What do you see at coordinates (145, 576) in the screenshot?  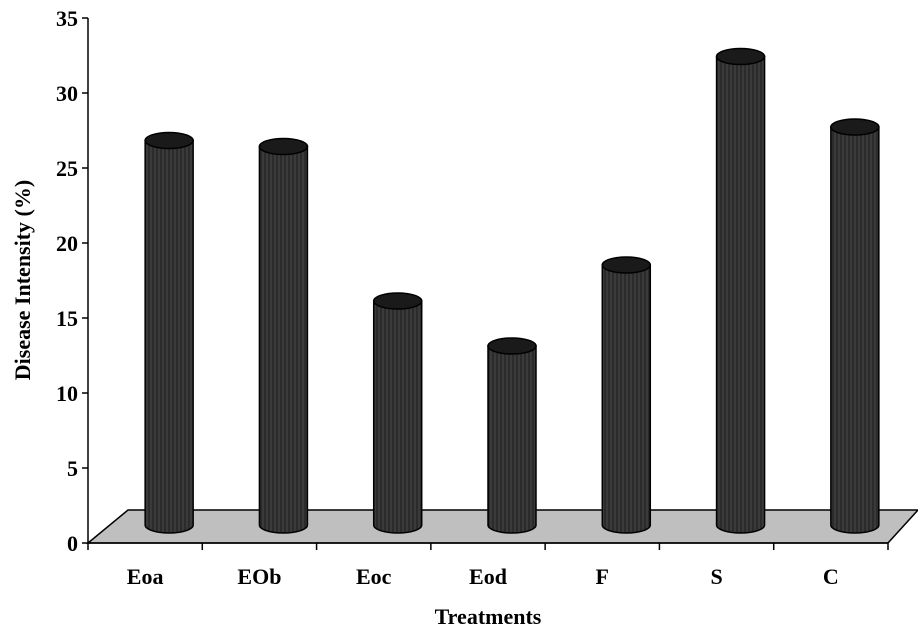 I see `x-category-label: Eoa` at bounding box center [145, 576].